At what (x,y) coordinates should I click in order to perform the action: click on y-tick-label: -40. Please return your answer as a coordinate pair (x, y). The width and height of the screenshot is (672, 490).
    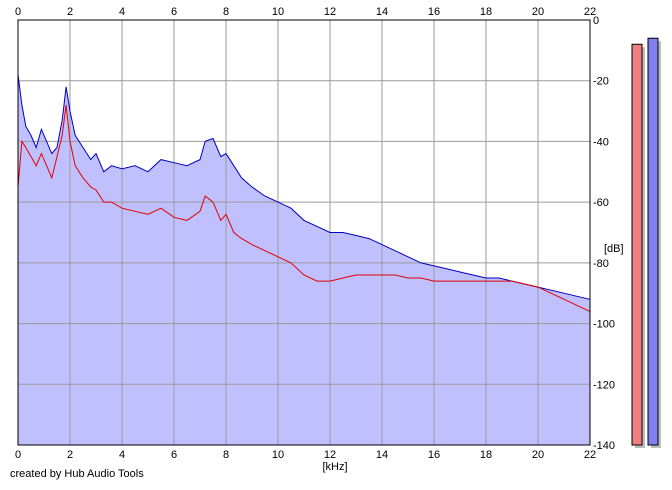
    Looking at the image, I should click on (601, 142).